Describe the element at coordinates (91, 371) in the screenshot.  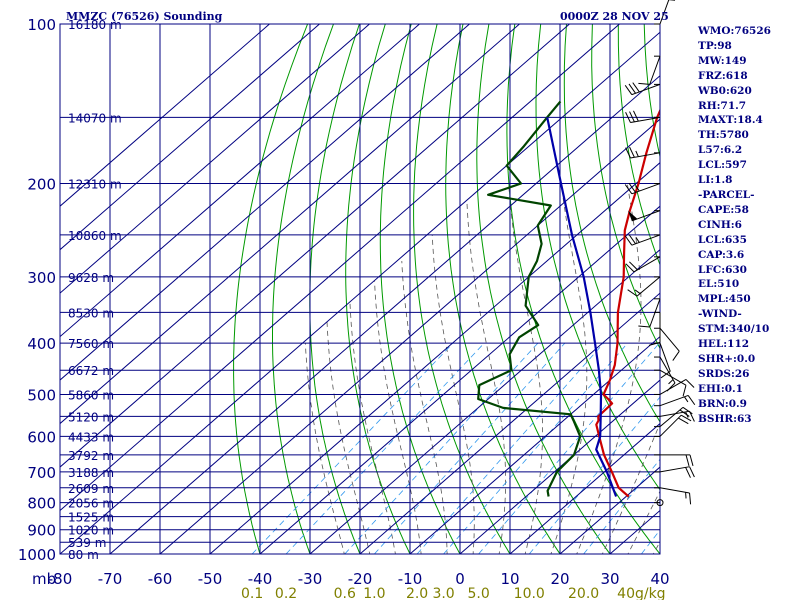
I see `height-label: 6672 m` at that location.